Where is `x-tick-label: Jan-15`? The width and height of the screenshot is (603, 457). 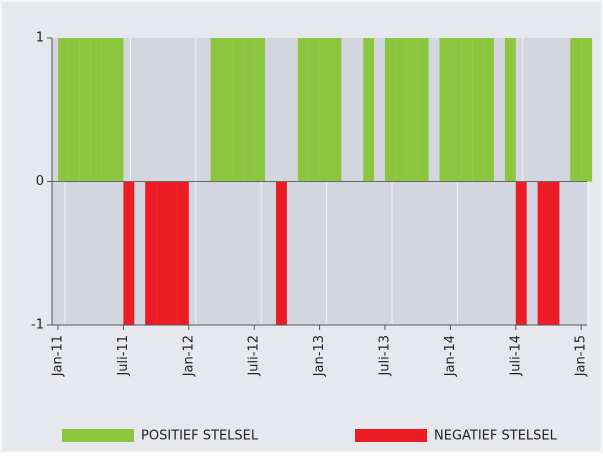
x-tick-label: Jan-15 is located at coordinates (581, 356).